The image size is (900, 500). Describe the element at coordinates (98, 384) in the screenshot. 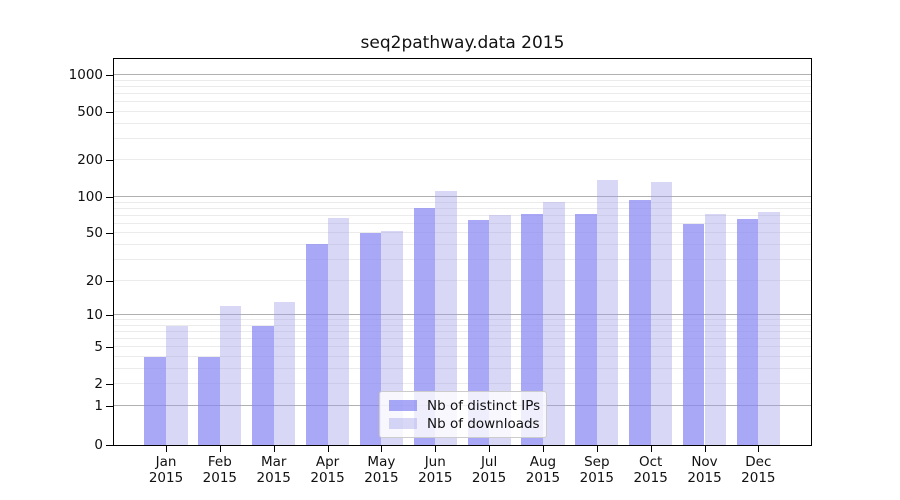

I see `y-tick-label: 2` at that location.